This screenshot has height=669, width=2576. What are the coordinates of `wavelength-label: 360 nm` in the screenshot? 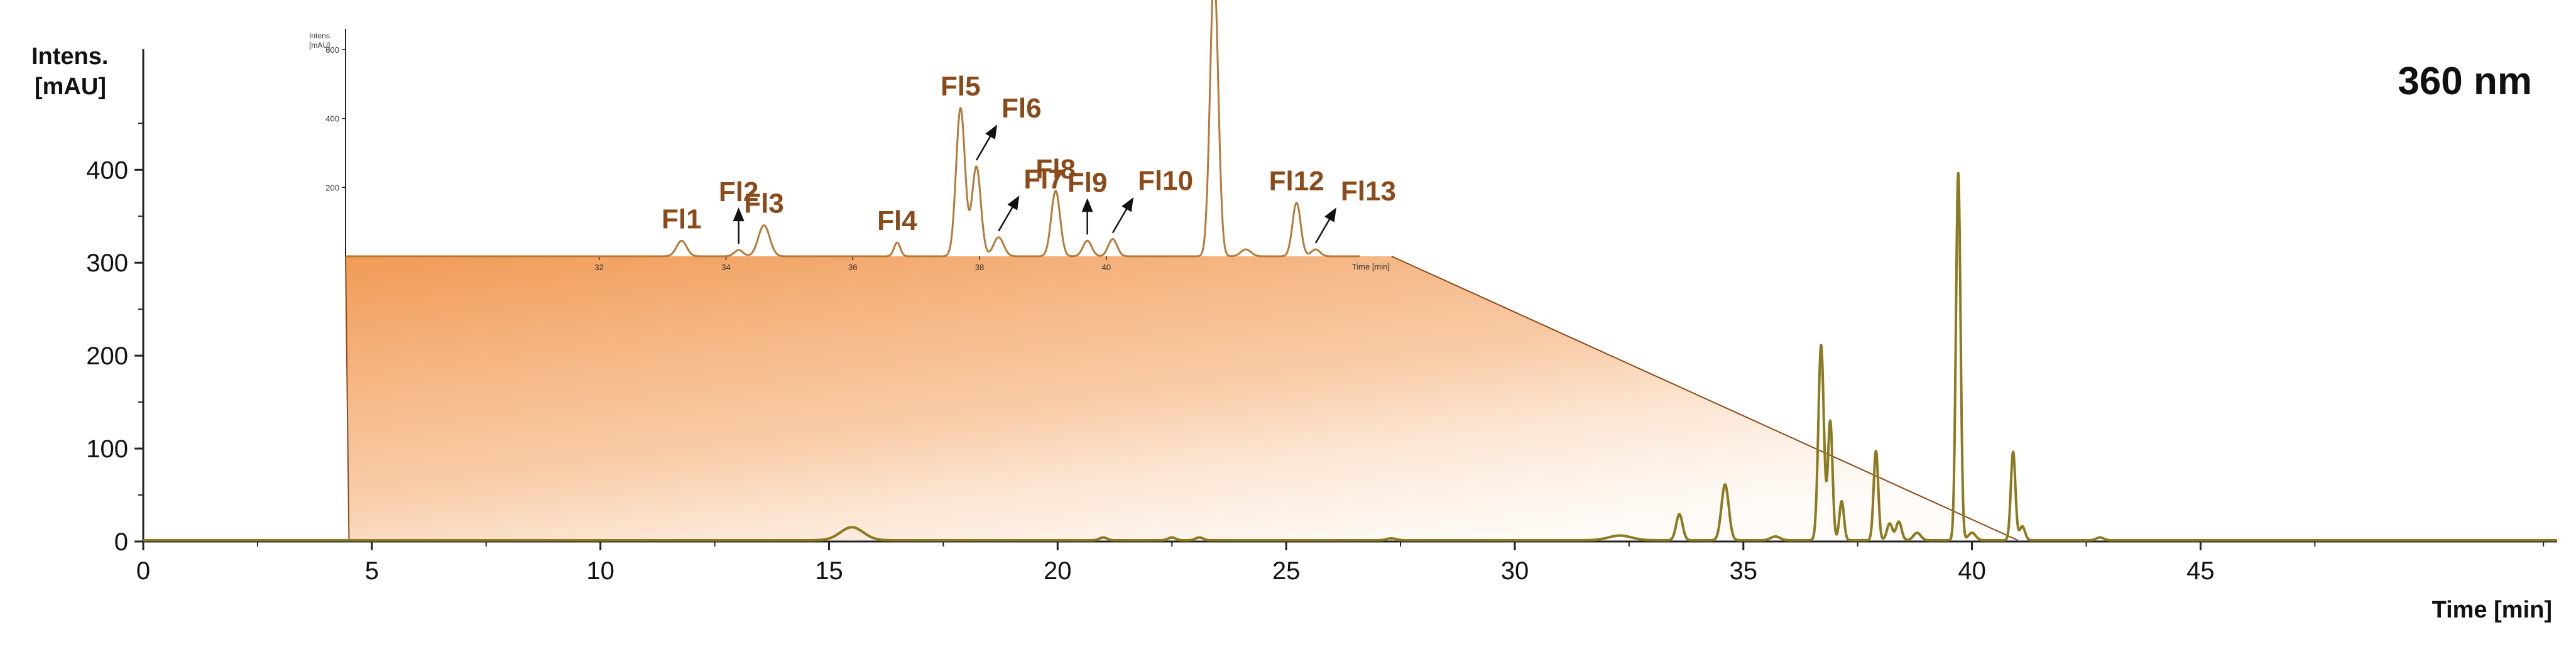 It's located at (2465, 81).